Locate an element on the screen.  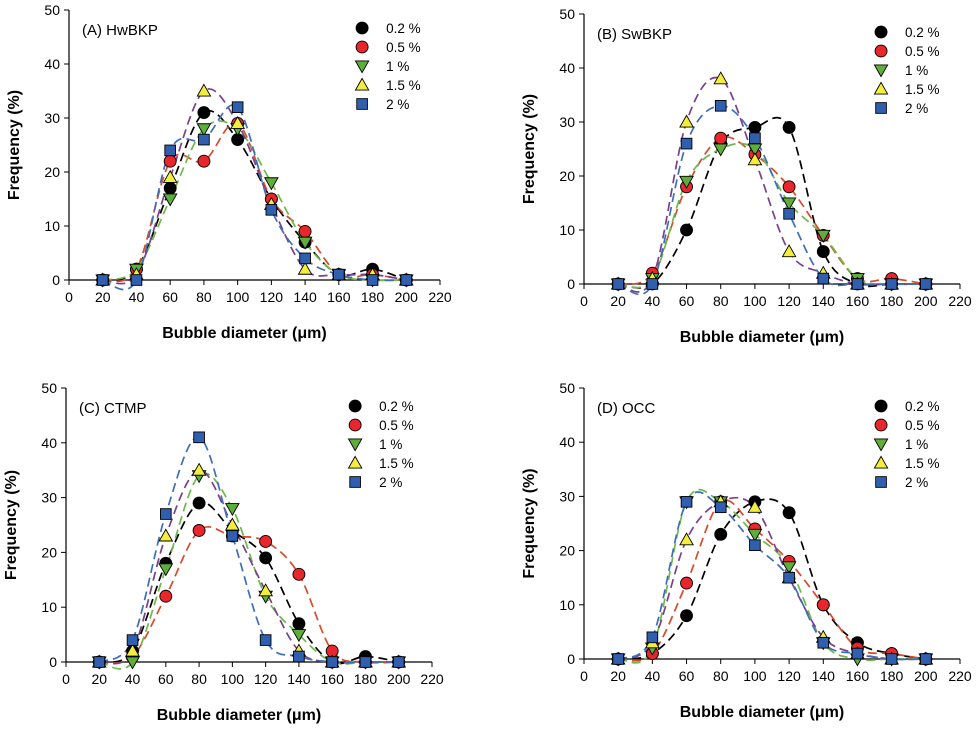
legend-label: 0.2 % is located at coordinates (396, 406).